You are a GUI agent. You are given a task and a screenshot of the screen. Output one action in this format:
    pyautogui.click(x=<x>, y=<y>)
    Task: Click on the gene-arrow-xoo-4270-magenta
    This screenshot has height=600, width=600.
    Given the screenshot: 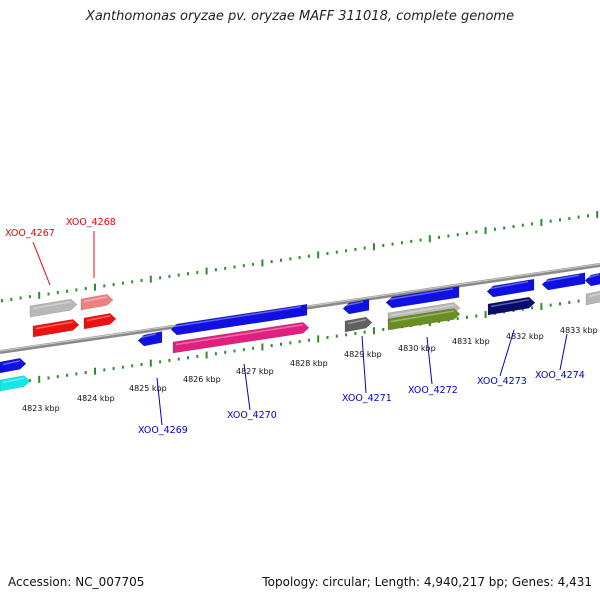 What is the action you would take?
    pyautogui.click(x=241, y=338)
    